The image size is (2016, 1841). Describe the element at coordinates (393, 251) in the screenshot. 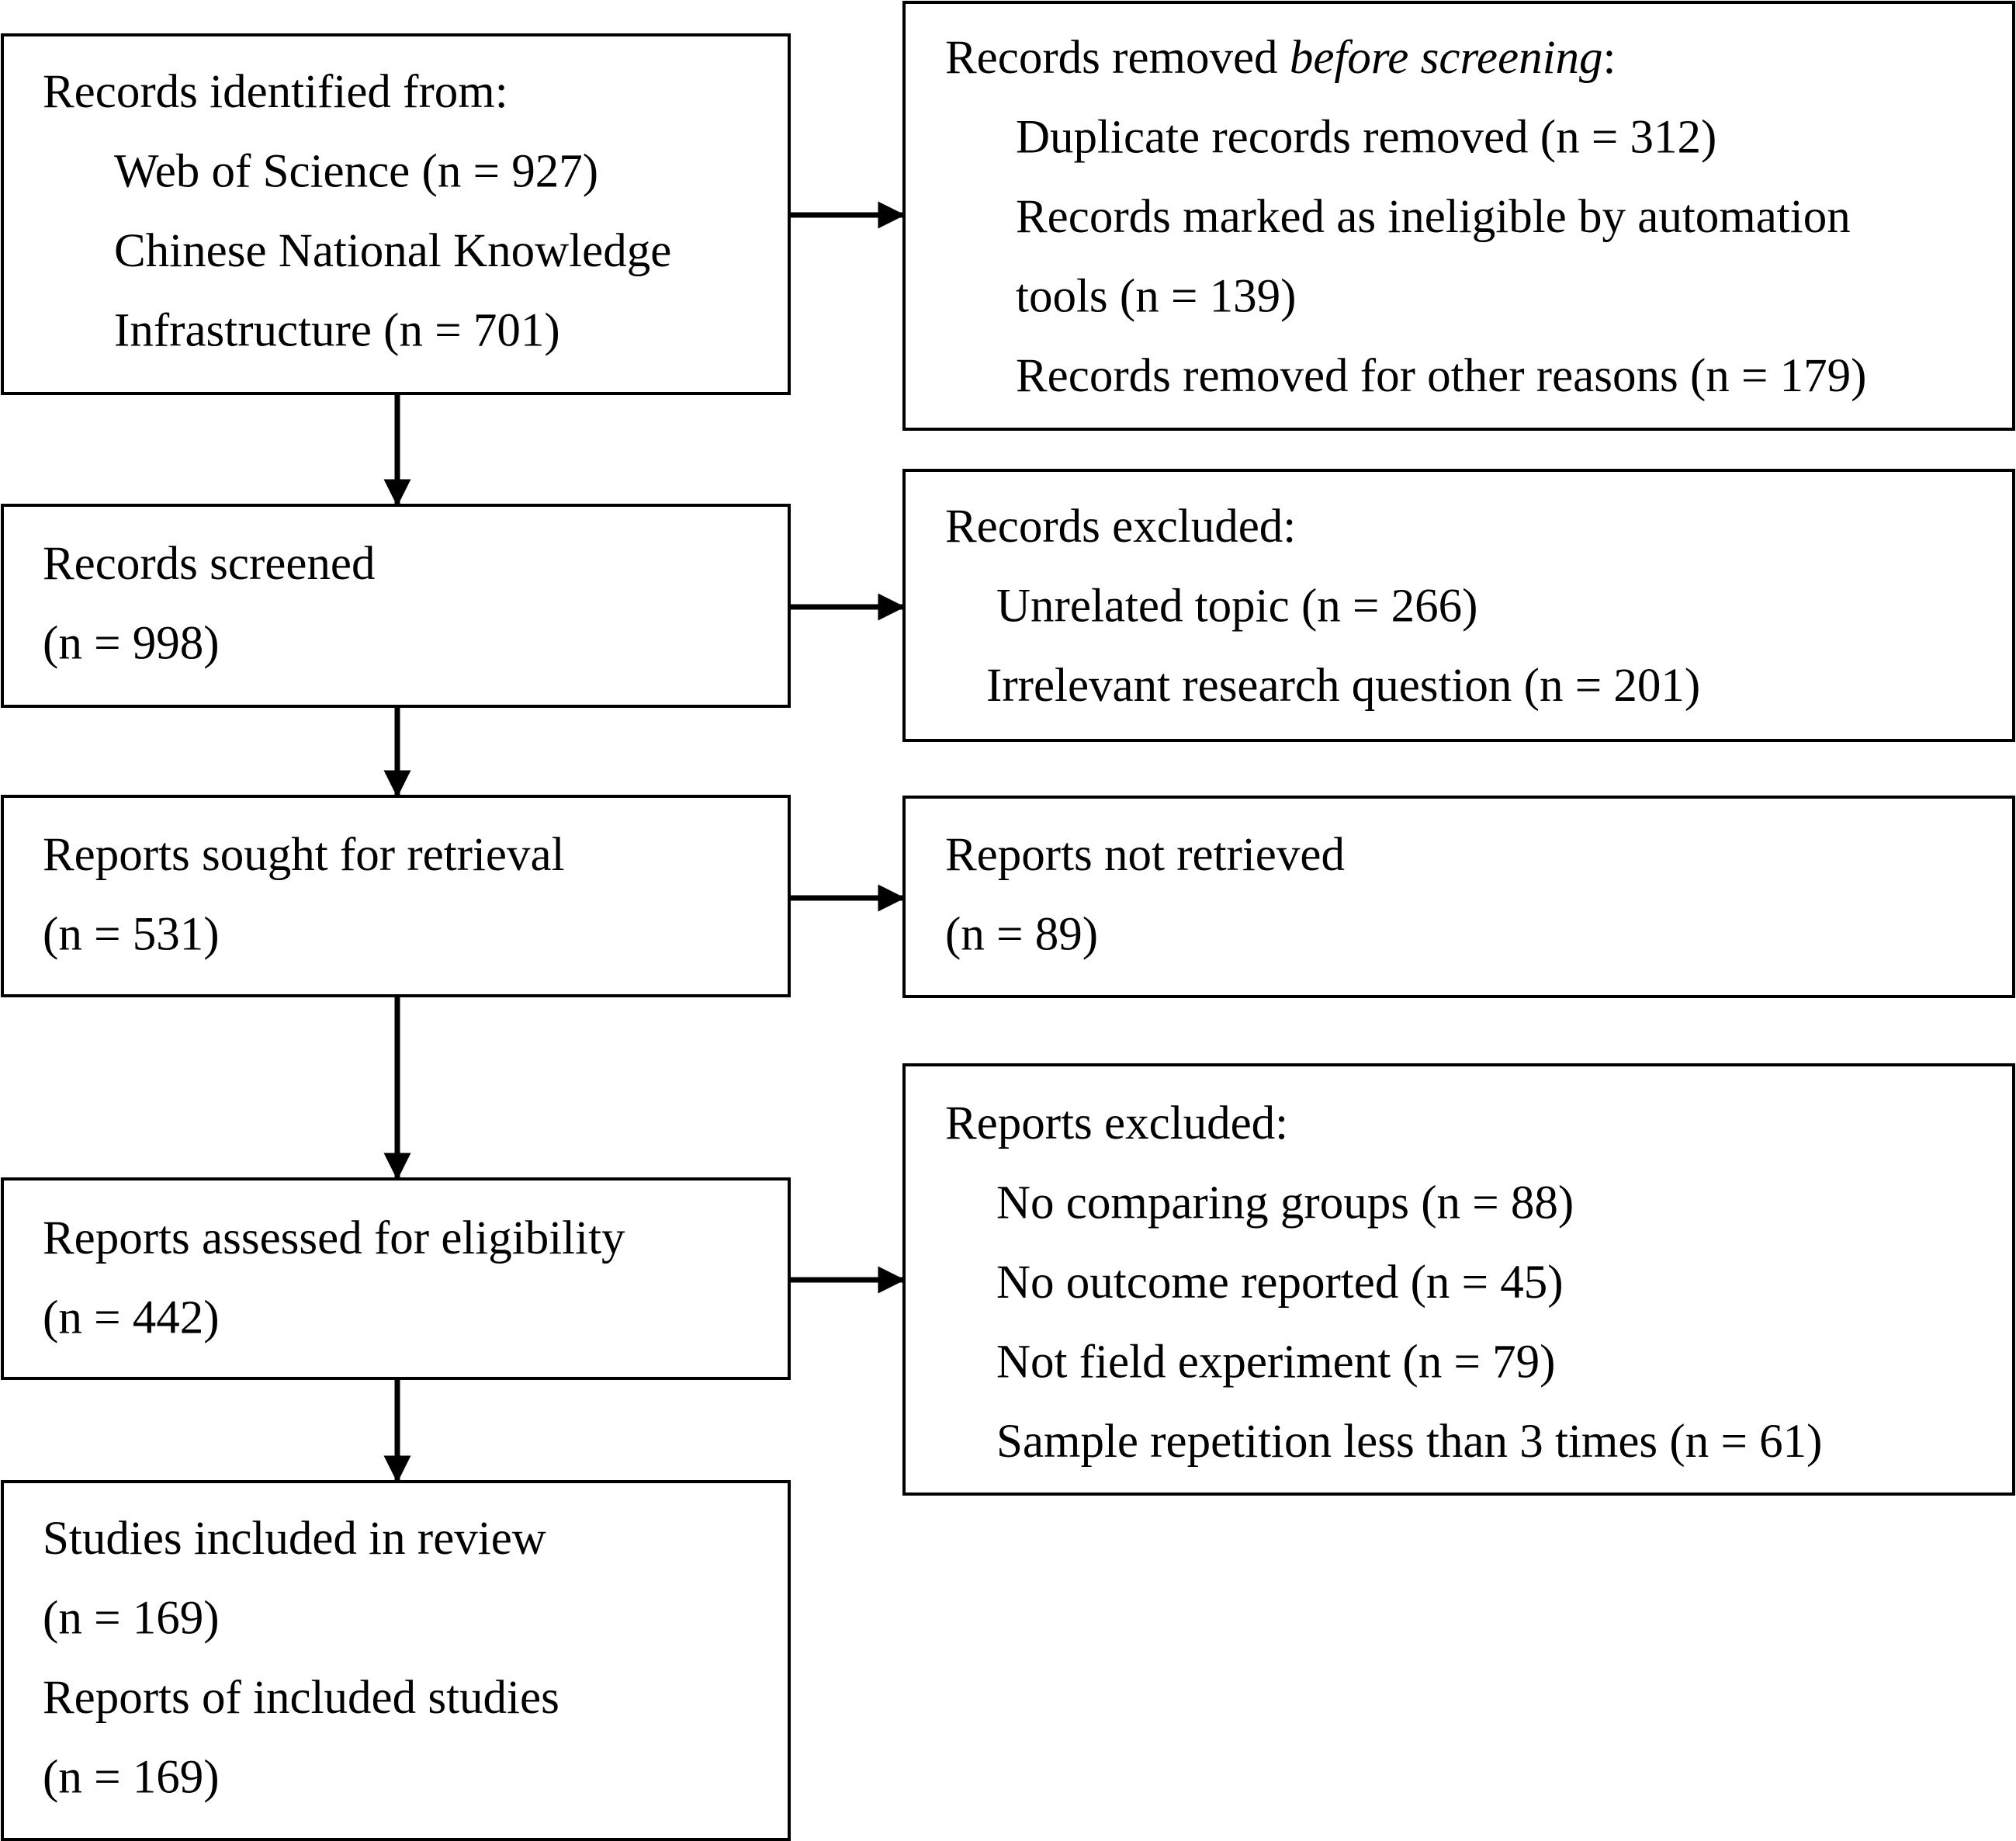

I see `box-text: Chinese National Knowledge` at that location.